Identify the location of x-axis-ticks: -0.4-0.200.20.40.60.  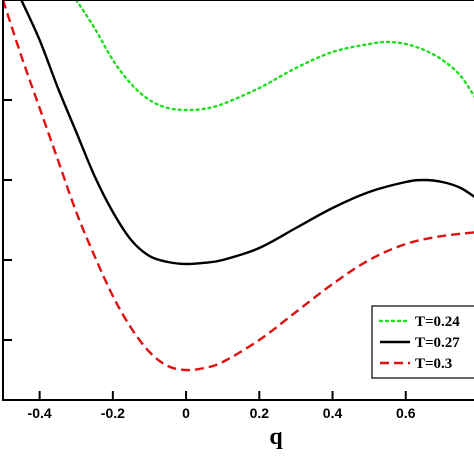
(222, 406).